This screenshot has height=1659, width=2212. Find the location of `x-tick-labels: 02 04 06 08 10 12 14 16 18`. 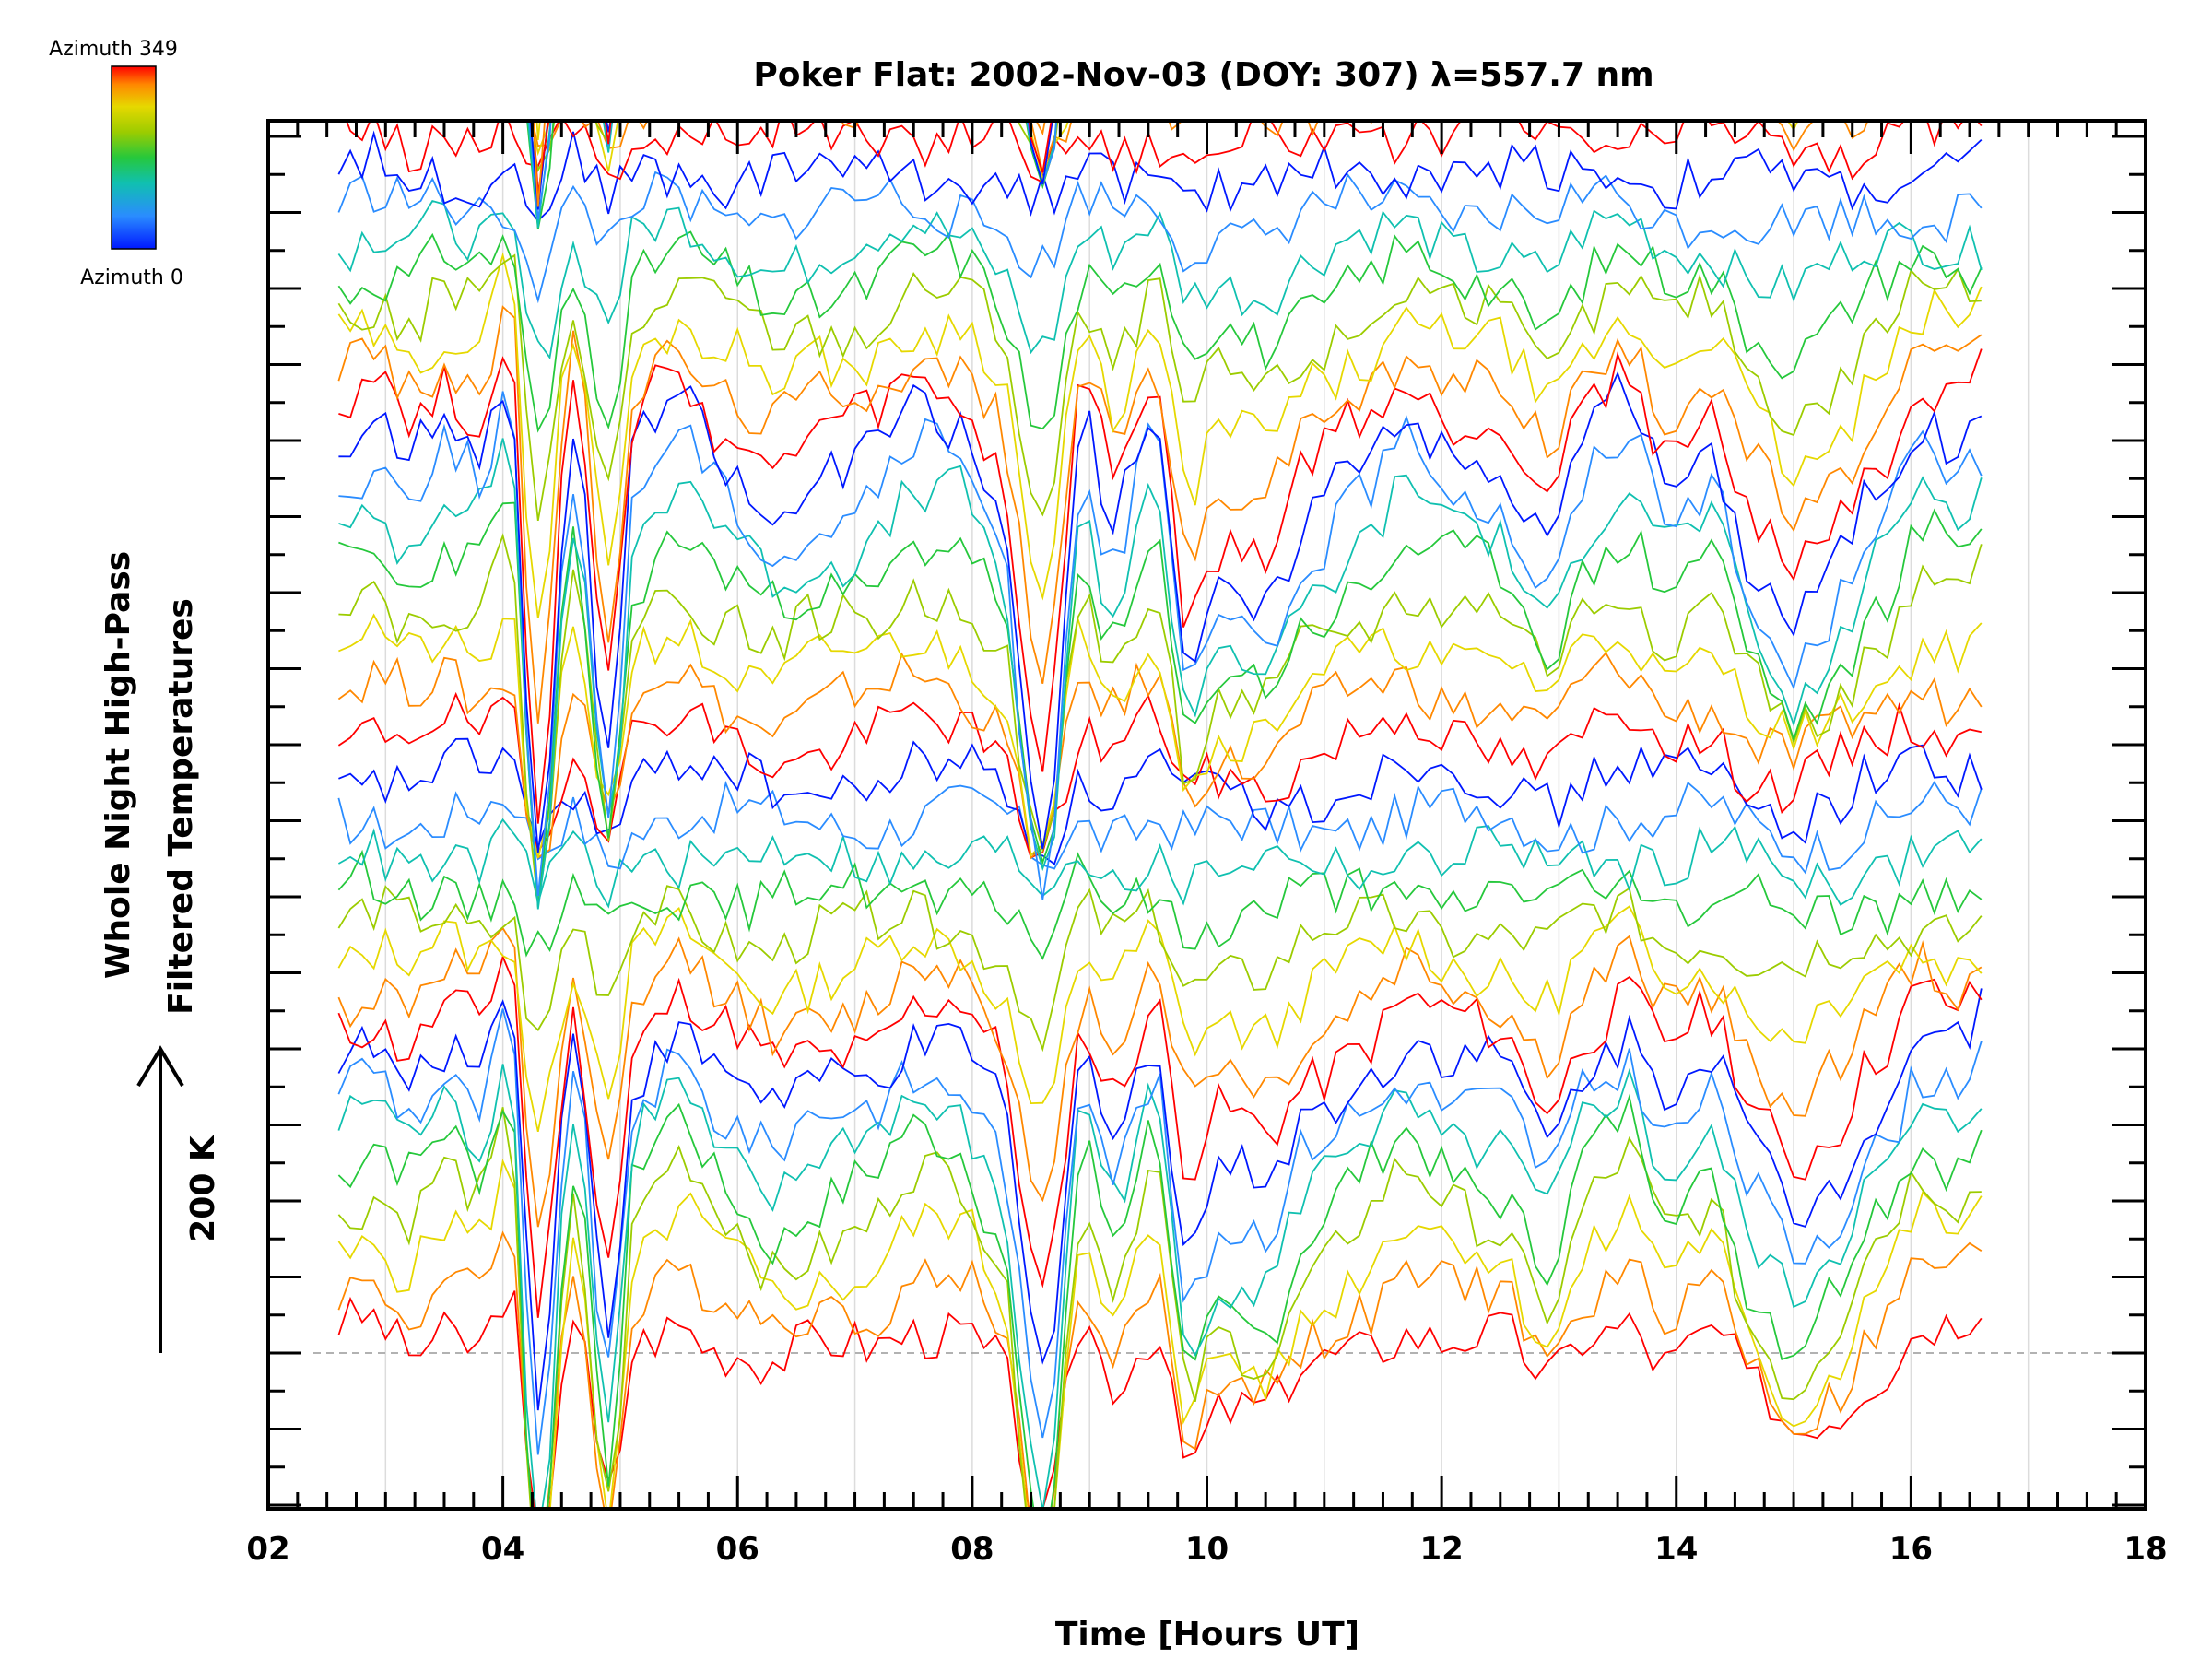

x-tick-labels: 02 04 06 08 10 12 14 16 18 is located at coordinates (1206, 1549).